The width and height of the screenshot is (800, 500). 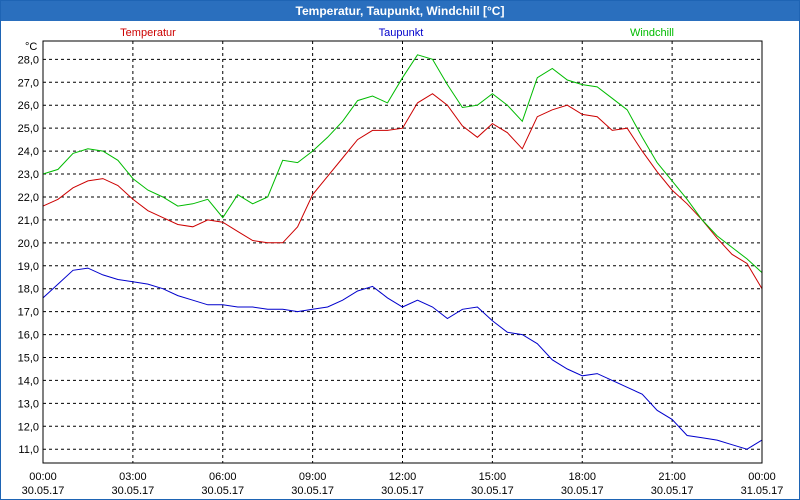 What do you see at coordinates (28, 152) in the screenshot?
I see `y-tick-label: 24,0` at bounding box center [28, 152].